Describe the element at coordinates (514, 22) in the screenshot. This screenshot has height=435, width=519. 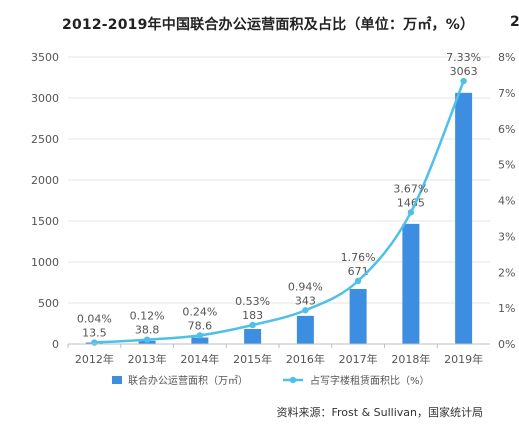
I see `chart-title-overflow: 2` at that location.